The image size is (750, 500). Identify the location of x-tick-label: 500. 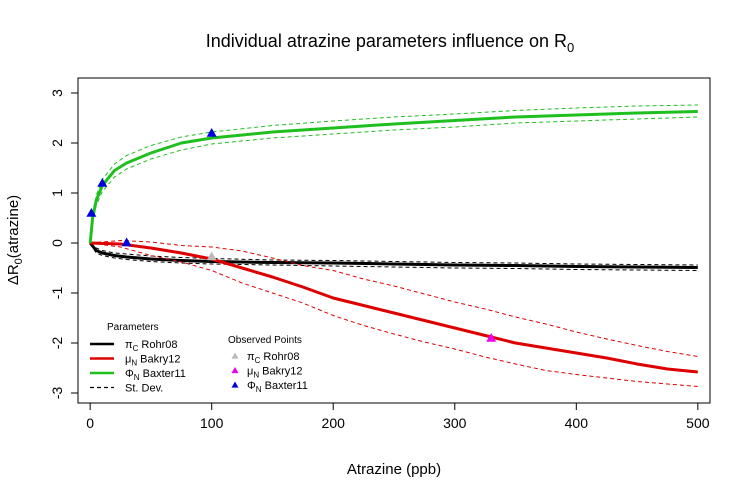
(698, 423).